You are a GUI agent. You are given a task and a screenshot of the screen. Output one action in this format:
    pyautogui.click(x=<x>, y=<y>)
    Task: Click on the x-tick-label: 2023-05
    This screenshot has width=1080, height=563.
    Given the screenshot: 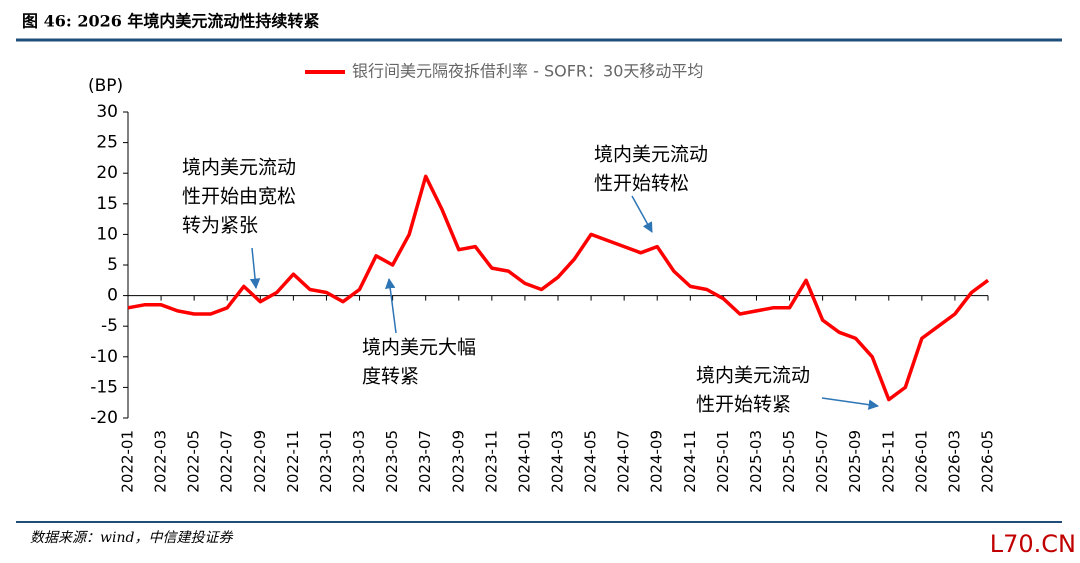 What is the action you would take?
    pyautogui.click(x=392, y=461)
    